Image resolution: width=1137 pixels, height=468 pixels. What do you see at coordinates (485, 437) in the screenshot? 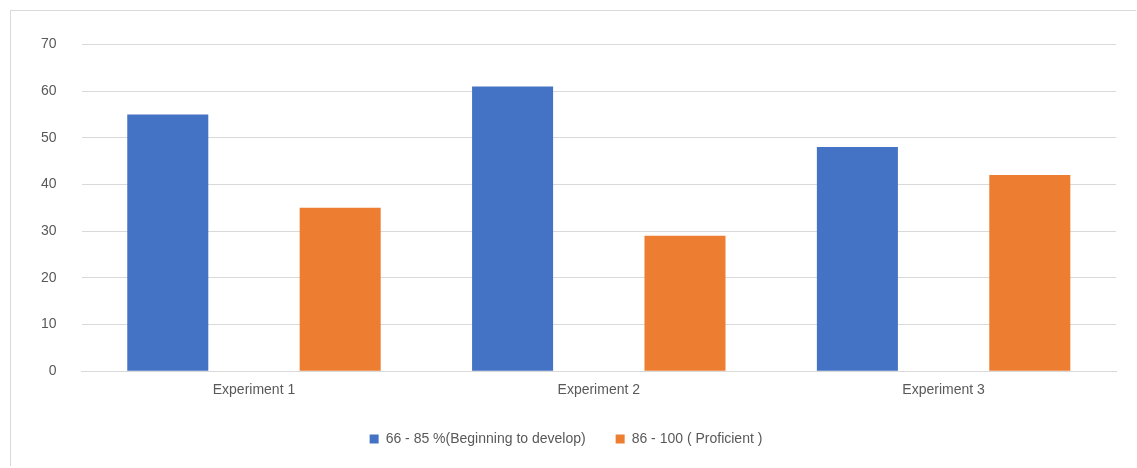
I see `legend-label: 66 - 85 %(Beginning to develop)` at bounding box center [485, 437].